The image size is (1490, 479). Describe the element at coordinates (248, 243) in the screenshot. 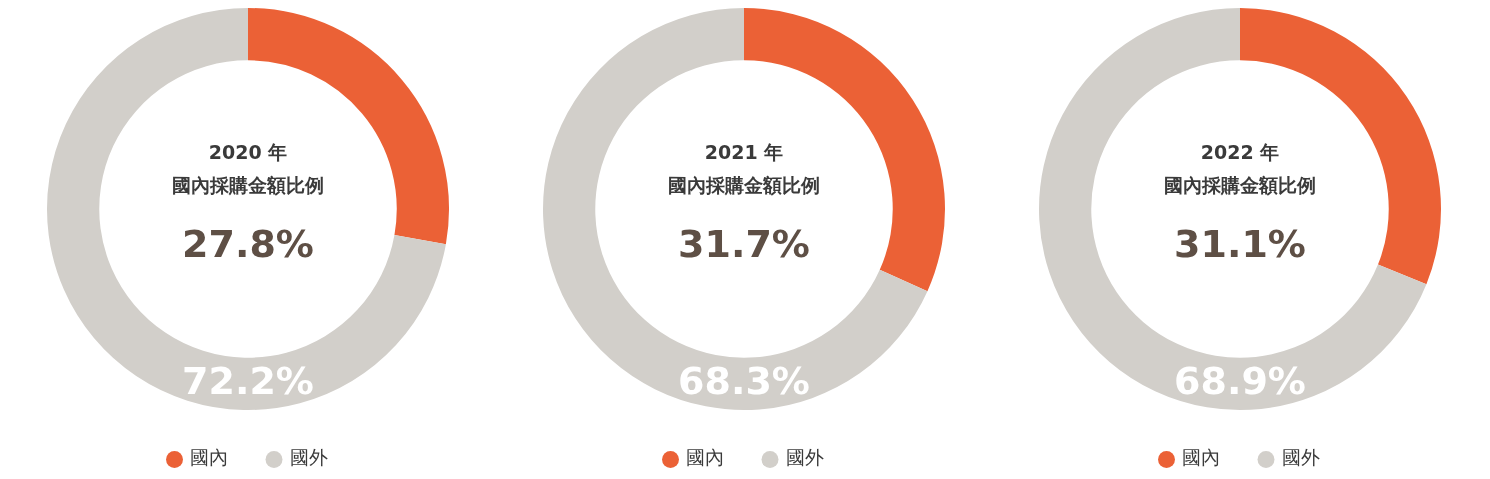

I see `text: 27.8%` at that location.